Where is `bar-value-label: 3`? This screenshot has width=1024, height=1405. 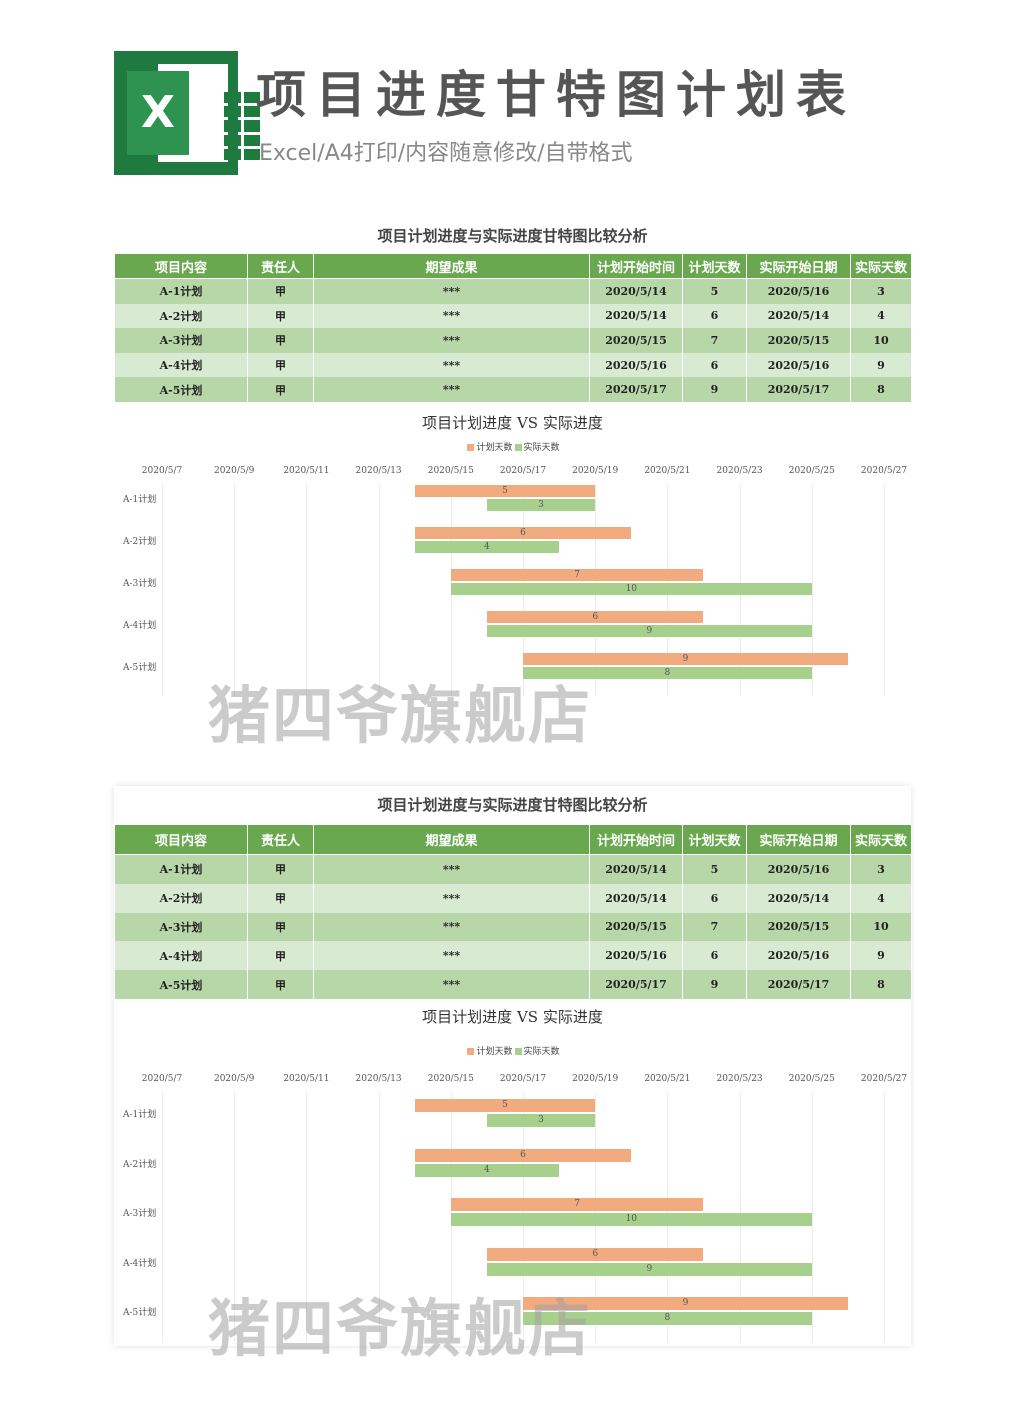 bar-value-label: 3 is located at coordinates (541, 505).